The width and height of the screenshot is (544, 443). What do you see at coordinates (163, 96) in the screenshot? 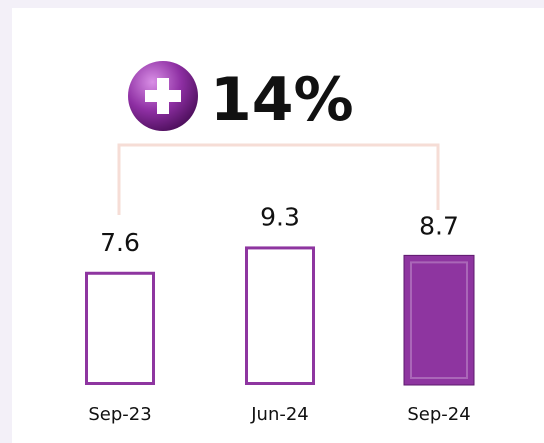
I see `plus-icon` at bounding box center [163, 96].